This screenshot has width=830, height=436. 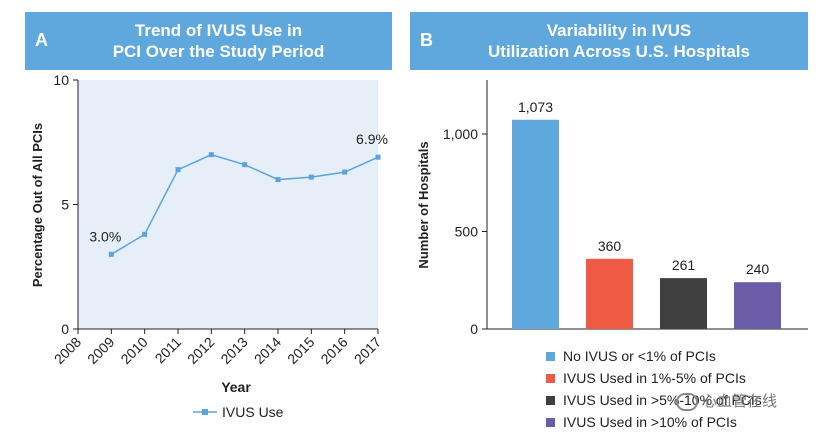 What do you see at coordinates (372, 139) in the screenshot?
I see `data-label: 6.9%` at bounding box center [372, 139].